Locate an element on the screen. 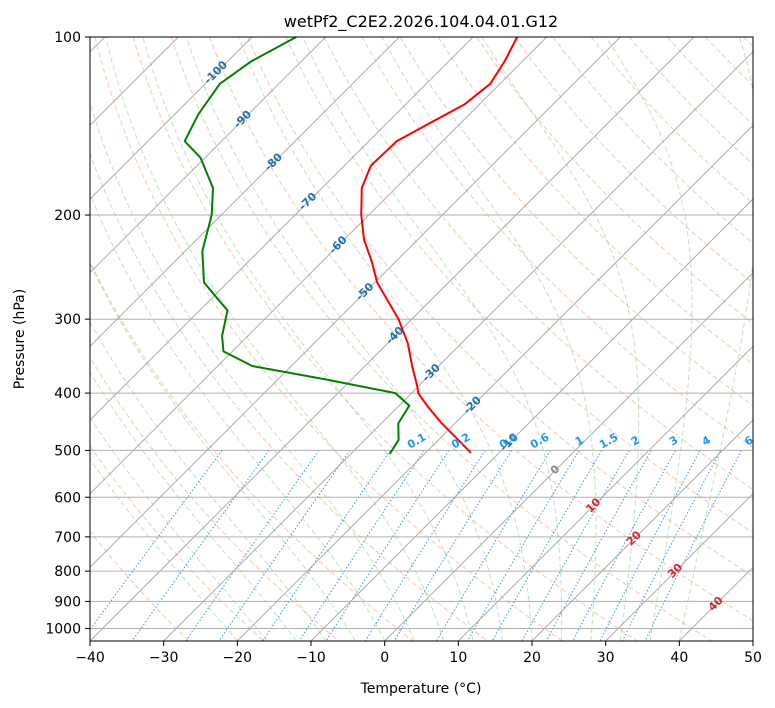 This screenshot has width=775, height=708. temperature-profile-line is located at coordinates (439, 245).